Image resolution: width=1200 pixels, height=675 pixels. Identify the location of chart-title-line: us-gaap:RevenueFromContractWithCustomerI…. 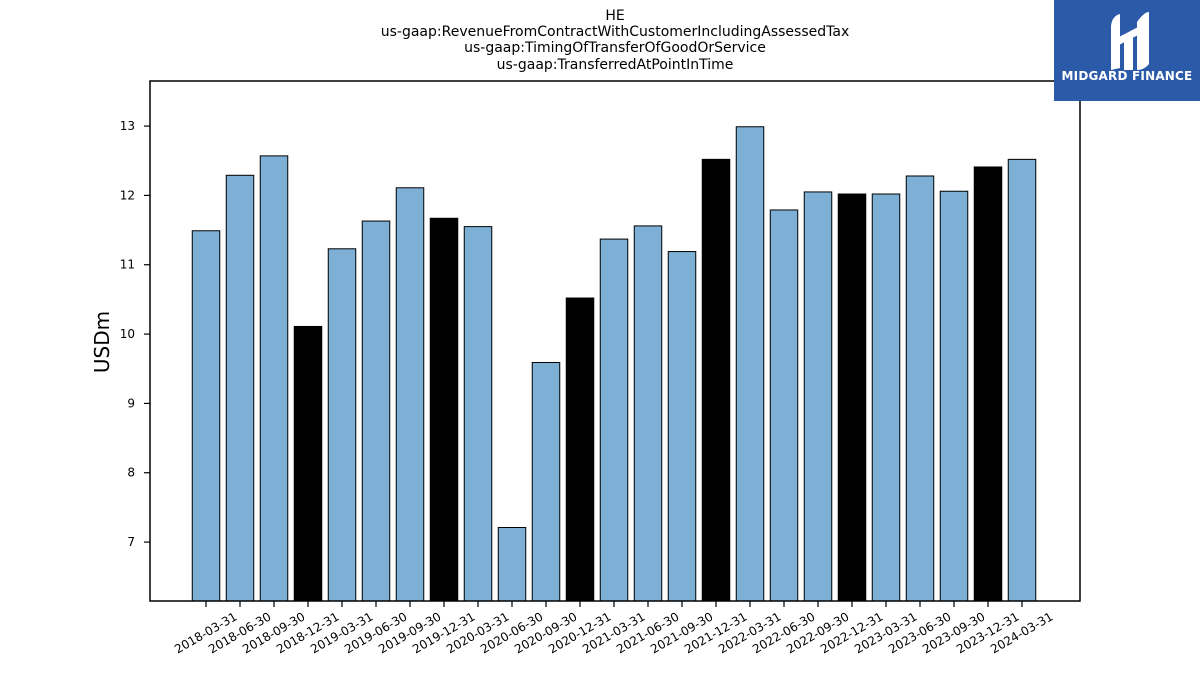
(615, 32).